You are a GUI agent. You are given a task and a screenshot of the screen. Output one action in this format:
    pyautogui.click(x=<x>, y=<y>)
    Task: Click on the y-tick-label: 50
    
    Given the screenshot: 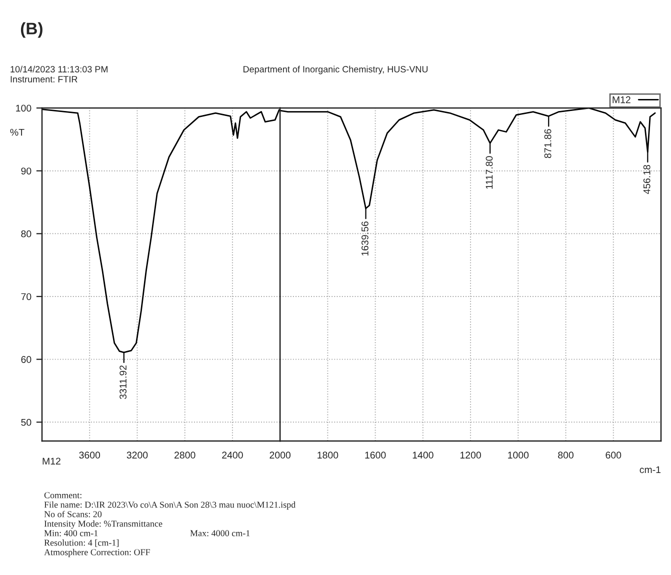 What is the action you would take?
    pyautogui.click(x=26, y=422)
    